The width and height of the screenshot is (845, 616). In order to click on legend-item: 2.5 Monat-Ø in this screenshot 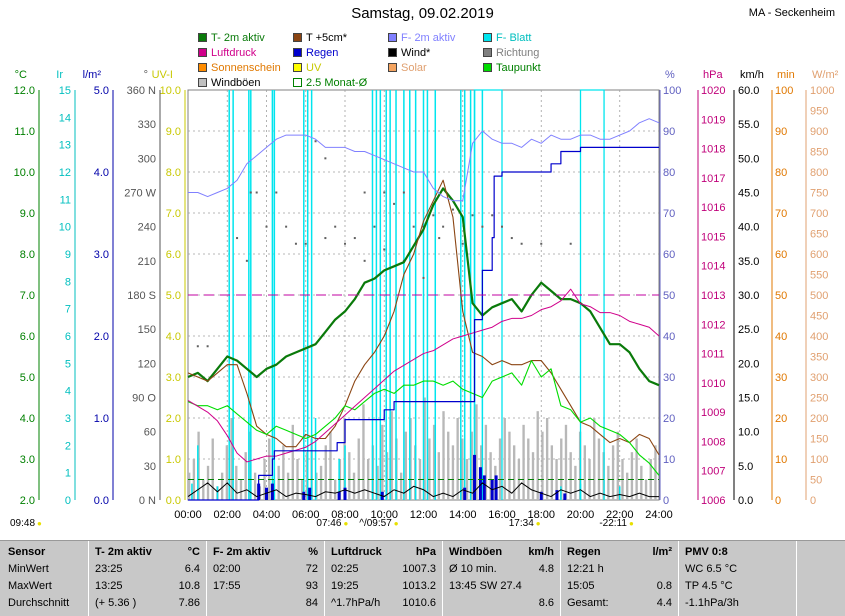, I will do `click(340, 83)`.